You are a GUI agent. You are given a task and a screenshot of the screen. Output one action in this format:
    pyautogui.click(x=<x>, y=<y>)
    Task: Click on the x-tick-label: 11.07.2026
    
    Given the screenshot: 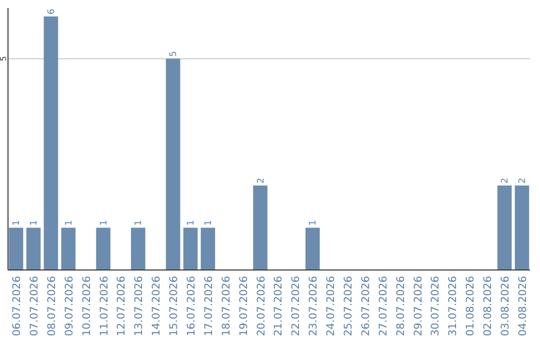 What is the action you would take?
    pyautogui.click(x=104, y=306)
    